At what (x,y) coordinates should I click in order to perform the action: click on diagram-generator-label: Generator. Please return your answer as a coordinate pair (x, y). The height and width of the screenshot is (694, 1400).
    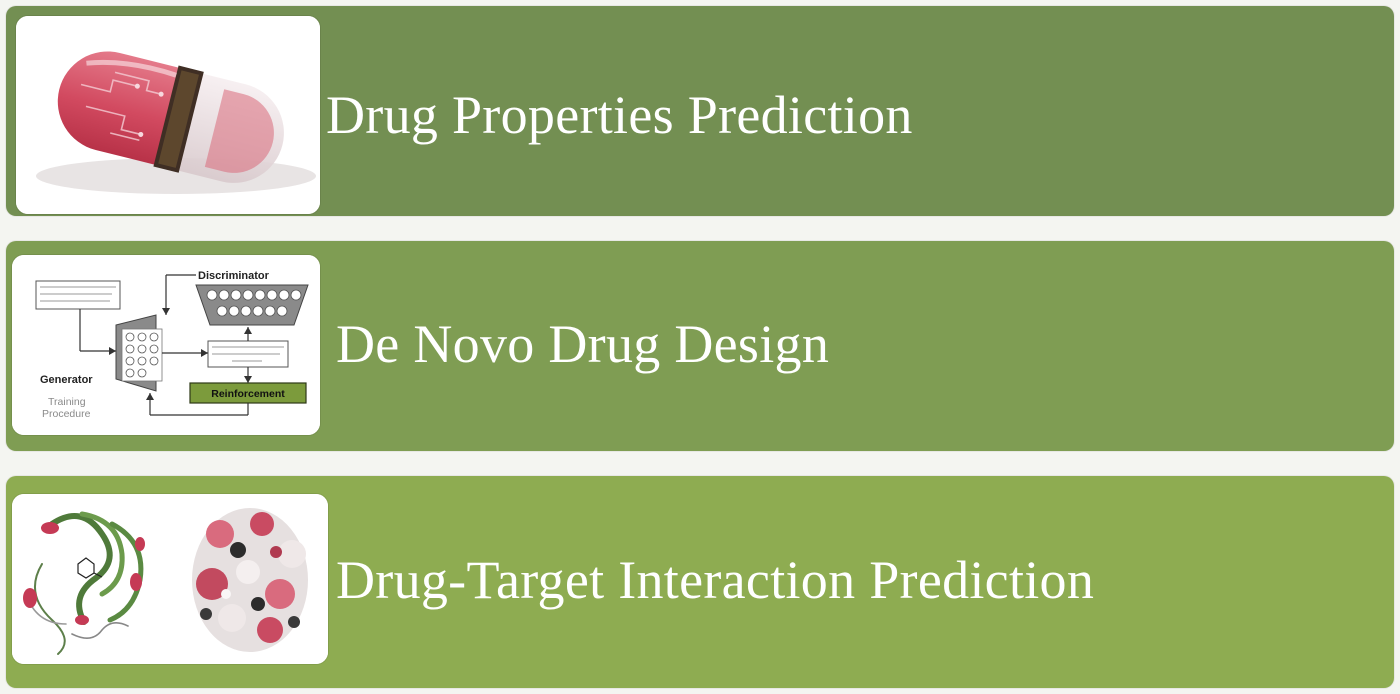
    Looking at the image, I should click on (66, 380).